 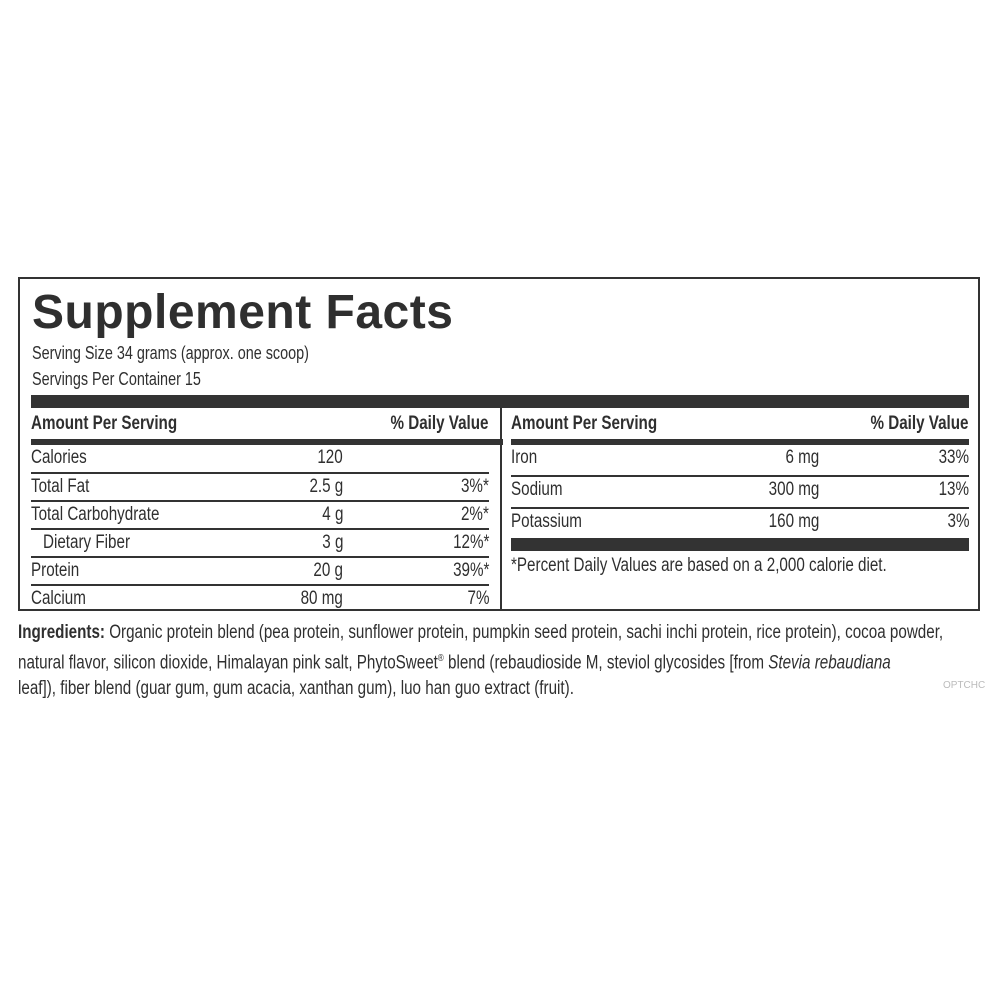 I want to click on nutrient-name: Total Fat, so click(x=60, y=486).